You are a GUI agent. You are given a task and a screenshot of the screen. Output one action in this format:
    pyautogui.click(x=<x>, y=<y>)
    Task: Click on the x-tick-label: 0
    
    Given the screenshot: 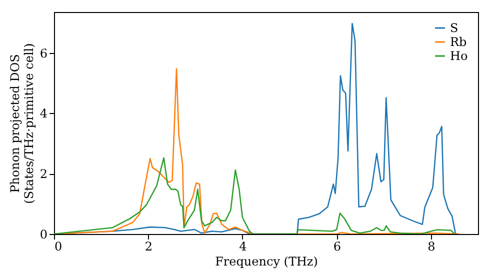 What is the action you would take?
    pyautogui.click(x=58, y=247)
    